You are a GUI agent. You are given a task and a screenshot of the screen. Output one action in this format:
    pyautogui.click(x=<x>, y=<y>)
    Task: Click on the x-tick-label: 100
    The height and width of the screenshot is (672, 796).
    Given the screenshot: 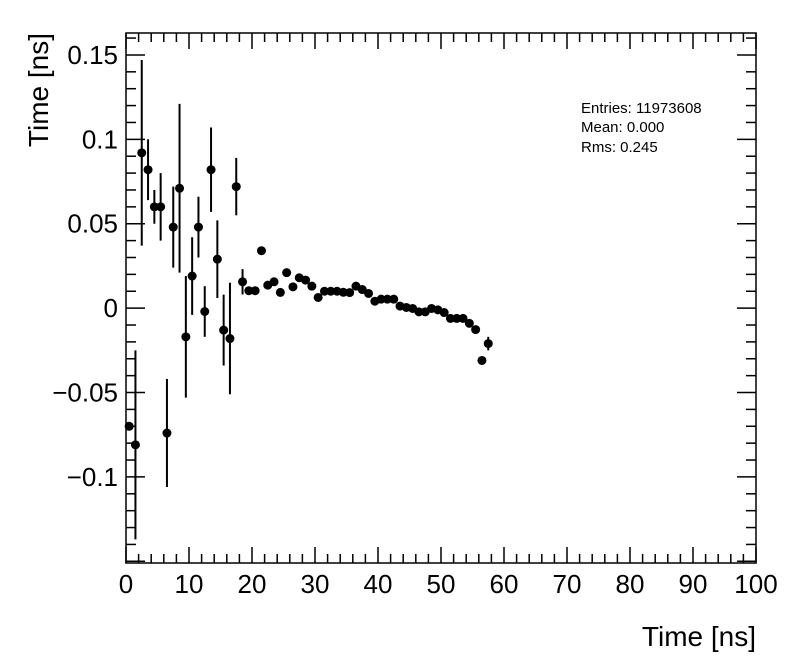 What is the action you would take?
    pyautogui.click(x=755, y=584)
    